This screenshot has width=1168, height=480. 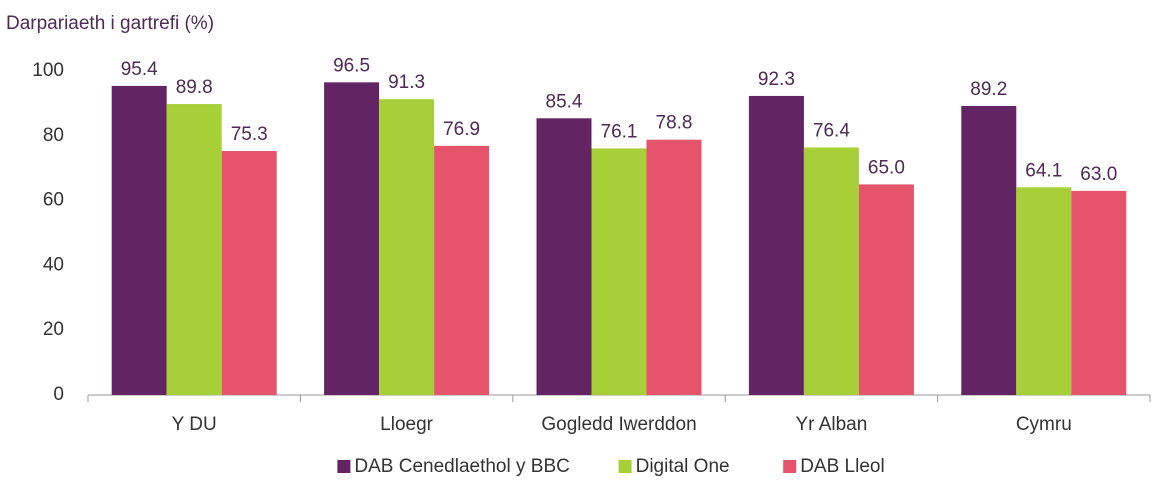 I want to click on value-label: 65.0, so click(x=886, y=167).